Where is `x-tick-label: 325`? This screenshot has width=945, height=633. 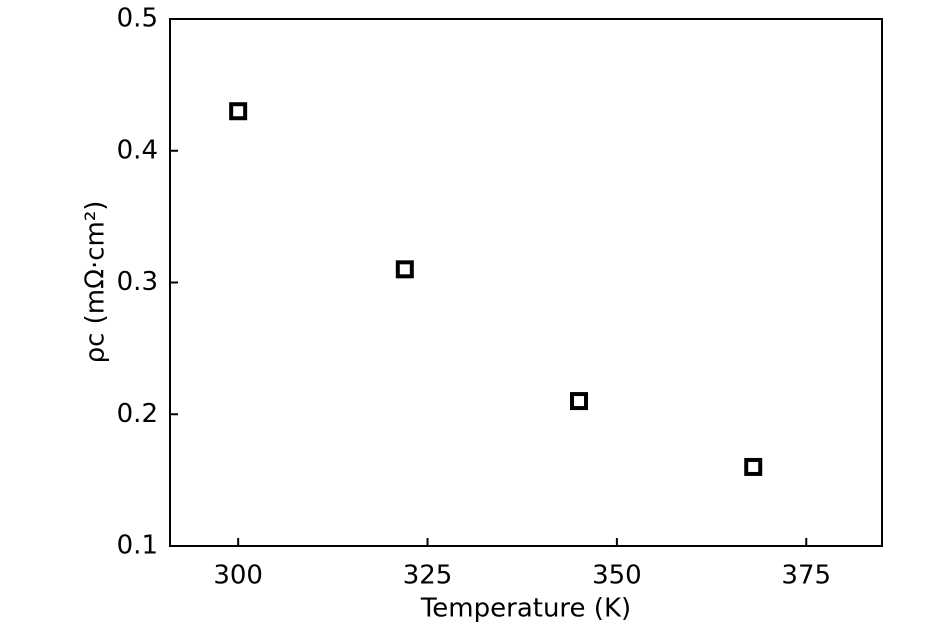
x-tick-label: 325 is located at coordinates (428, 576).